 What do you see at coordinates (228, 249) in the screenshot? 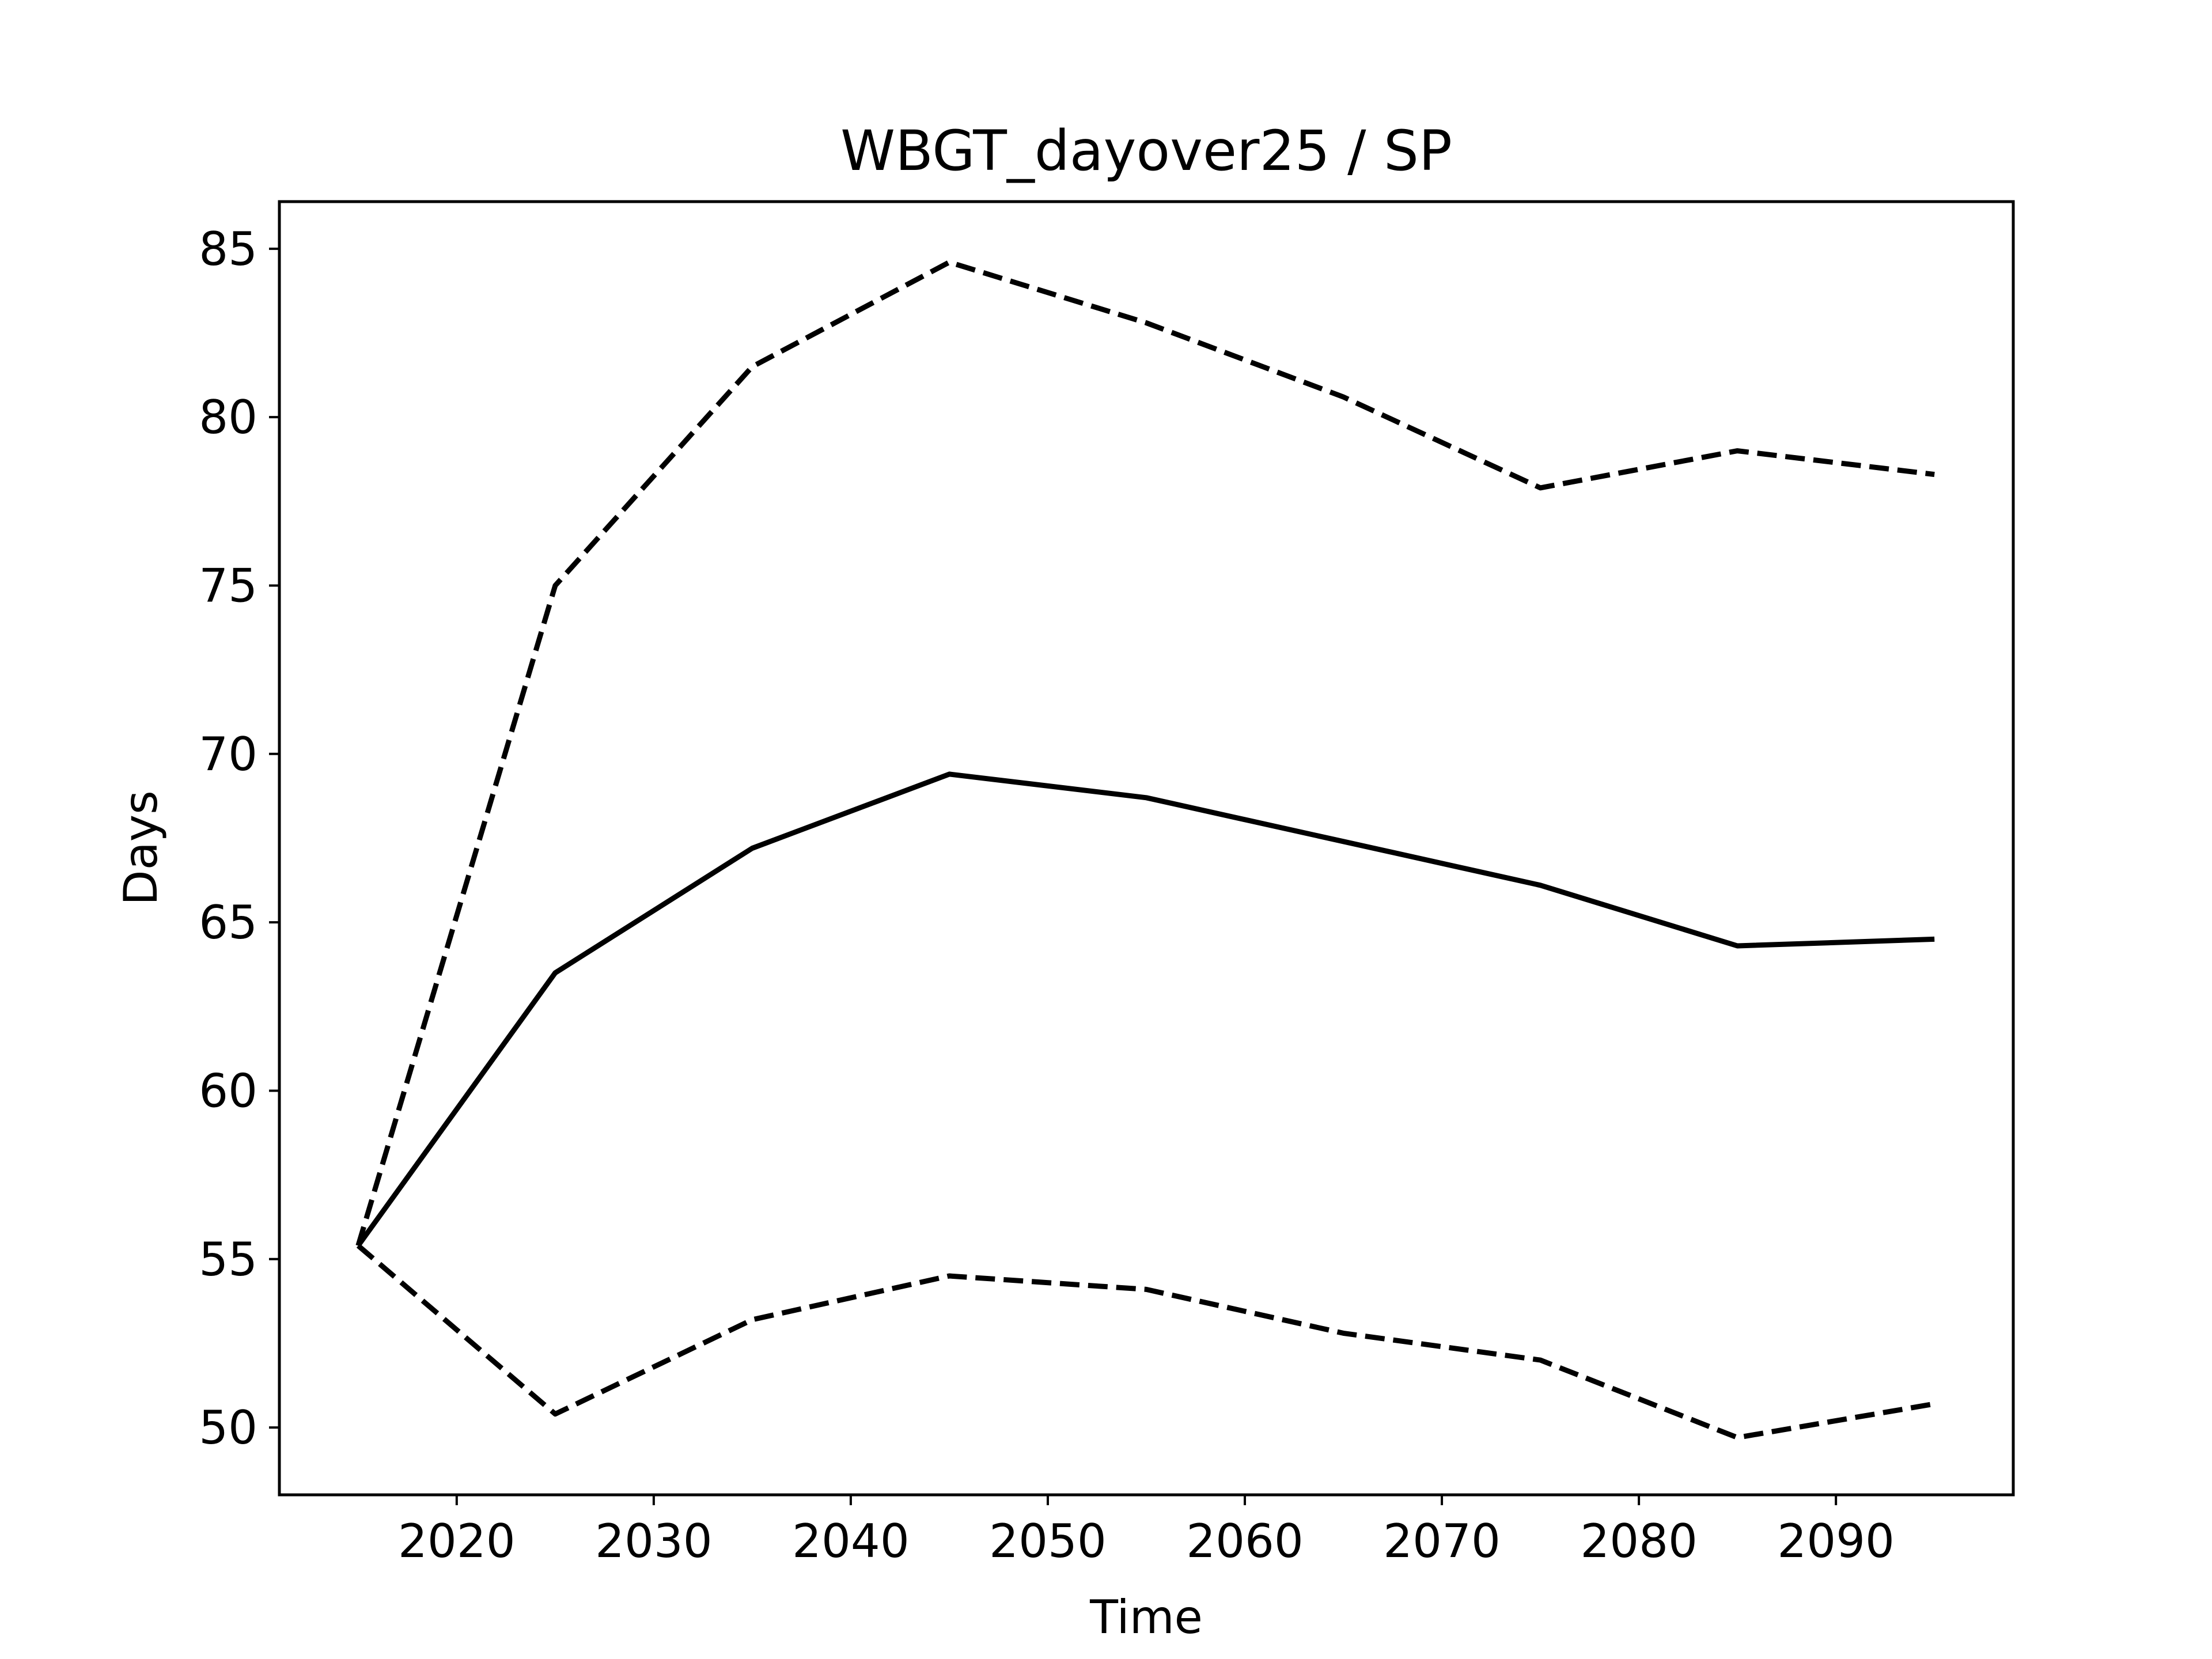
I see `y-tick-label: 85` at bounding box center [228, 249].